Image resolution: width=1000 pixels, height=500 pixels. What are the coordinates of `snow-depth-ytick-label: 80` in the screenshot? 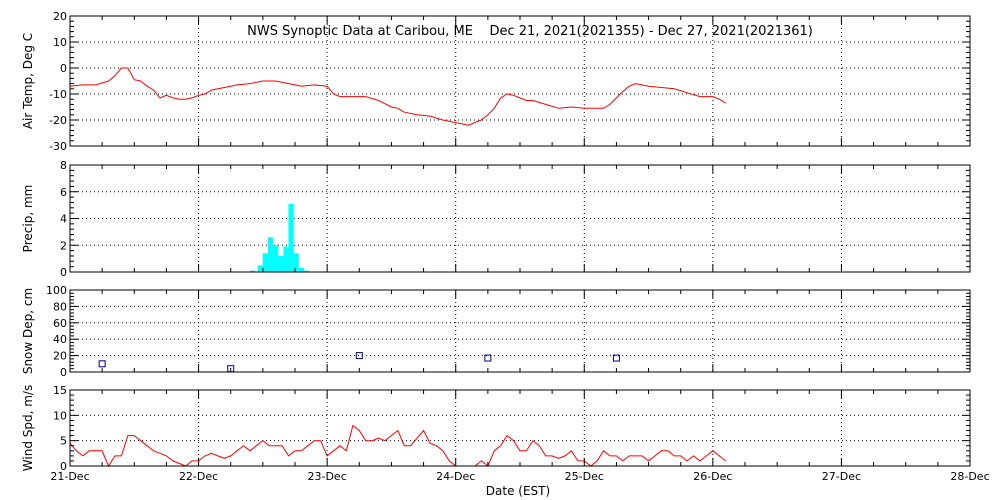 It's located at (60, 306).